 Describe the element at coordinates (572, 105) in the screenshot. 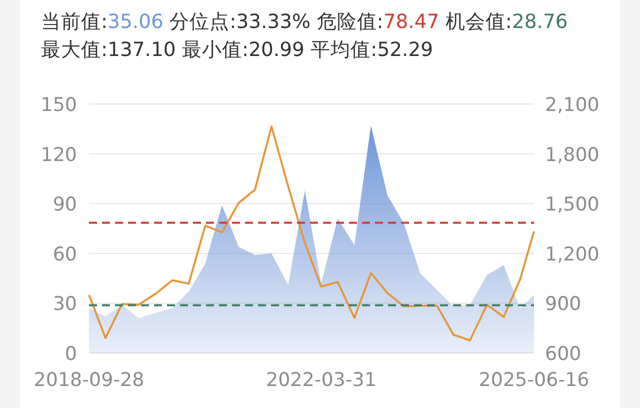

I see `y2-tick-label: 2,100` at that location.